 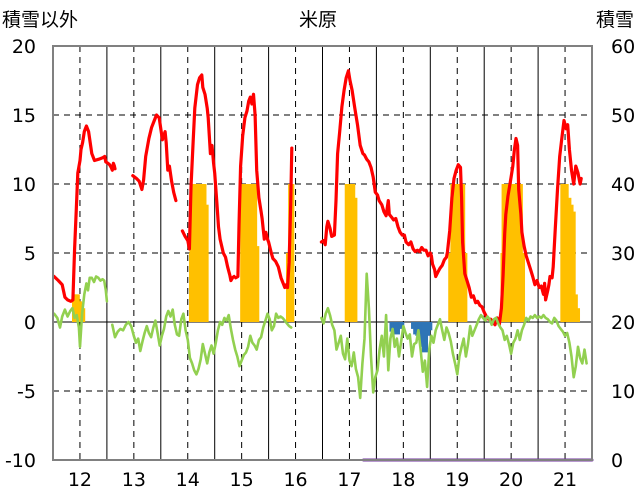 What do you see at coordinates (623, 185) in the screenshot?
I see `y-right-tick-label: 40` at bounding box center [623, 185].